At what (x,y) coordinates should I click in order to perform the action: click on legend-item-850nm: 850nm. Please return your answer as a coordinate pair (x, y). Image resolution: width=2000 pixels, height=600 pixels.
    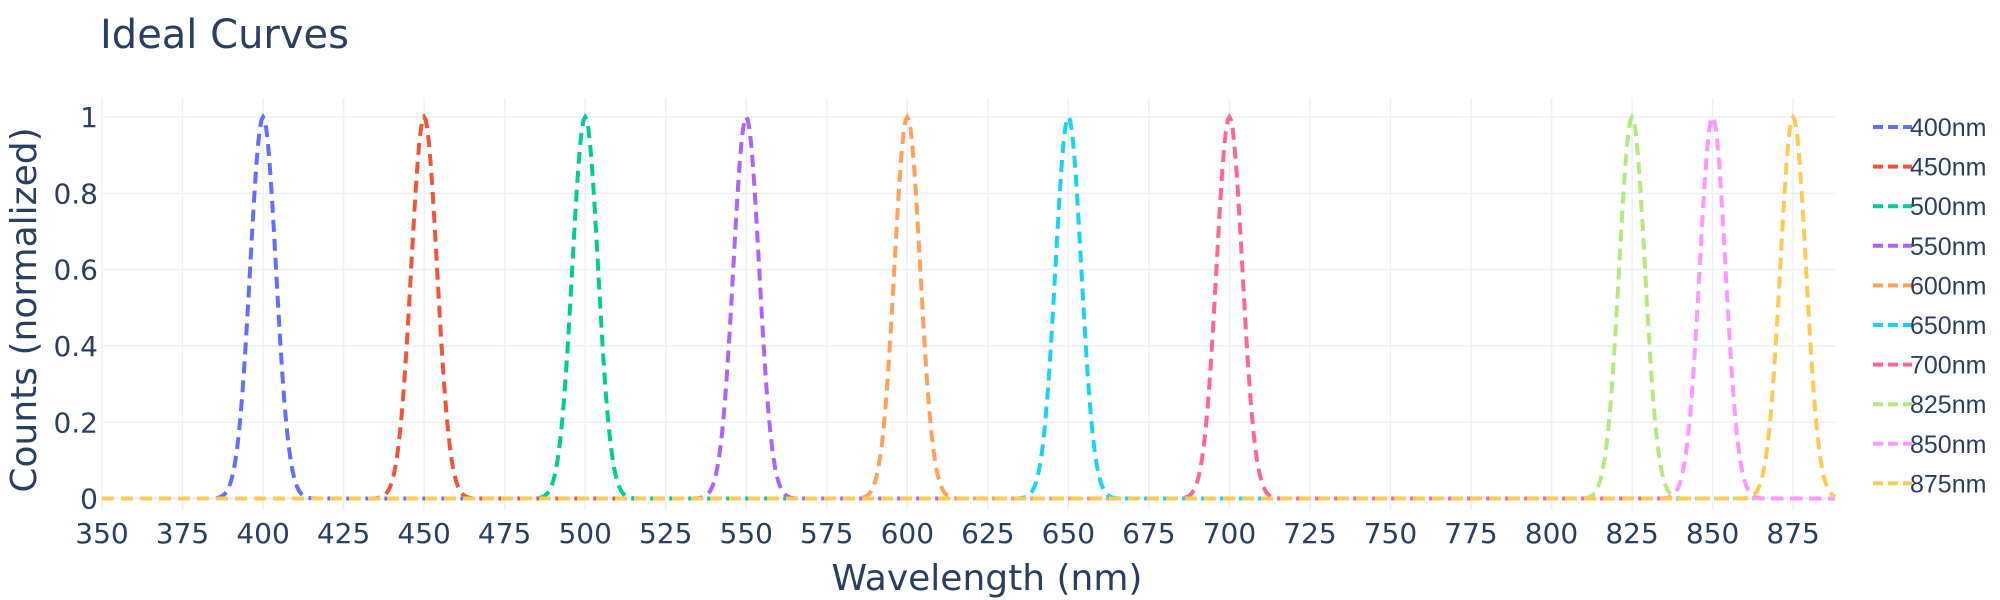
    Looking at the image, I should click on (1929, 445).